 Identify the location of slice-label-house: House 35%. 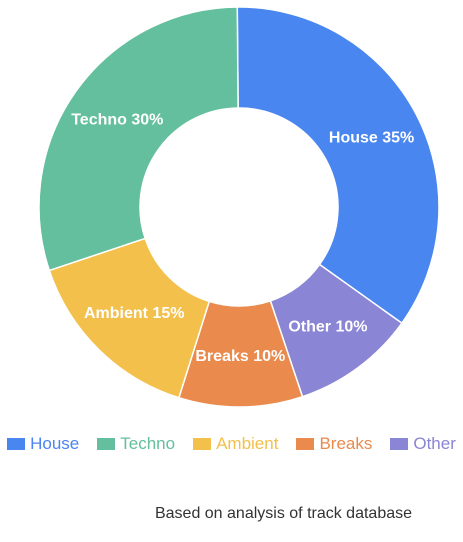
(371, 137).